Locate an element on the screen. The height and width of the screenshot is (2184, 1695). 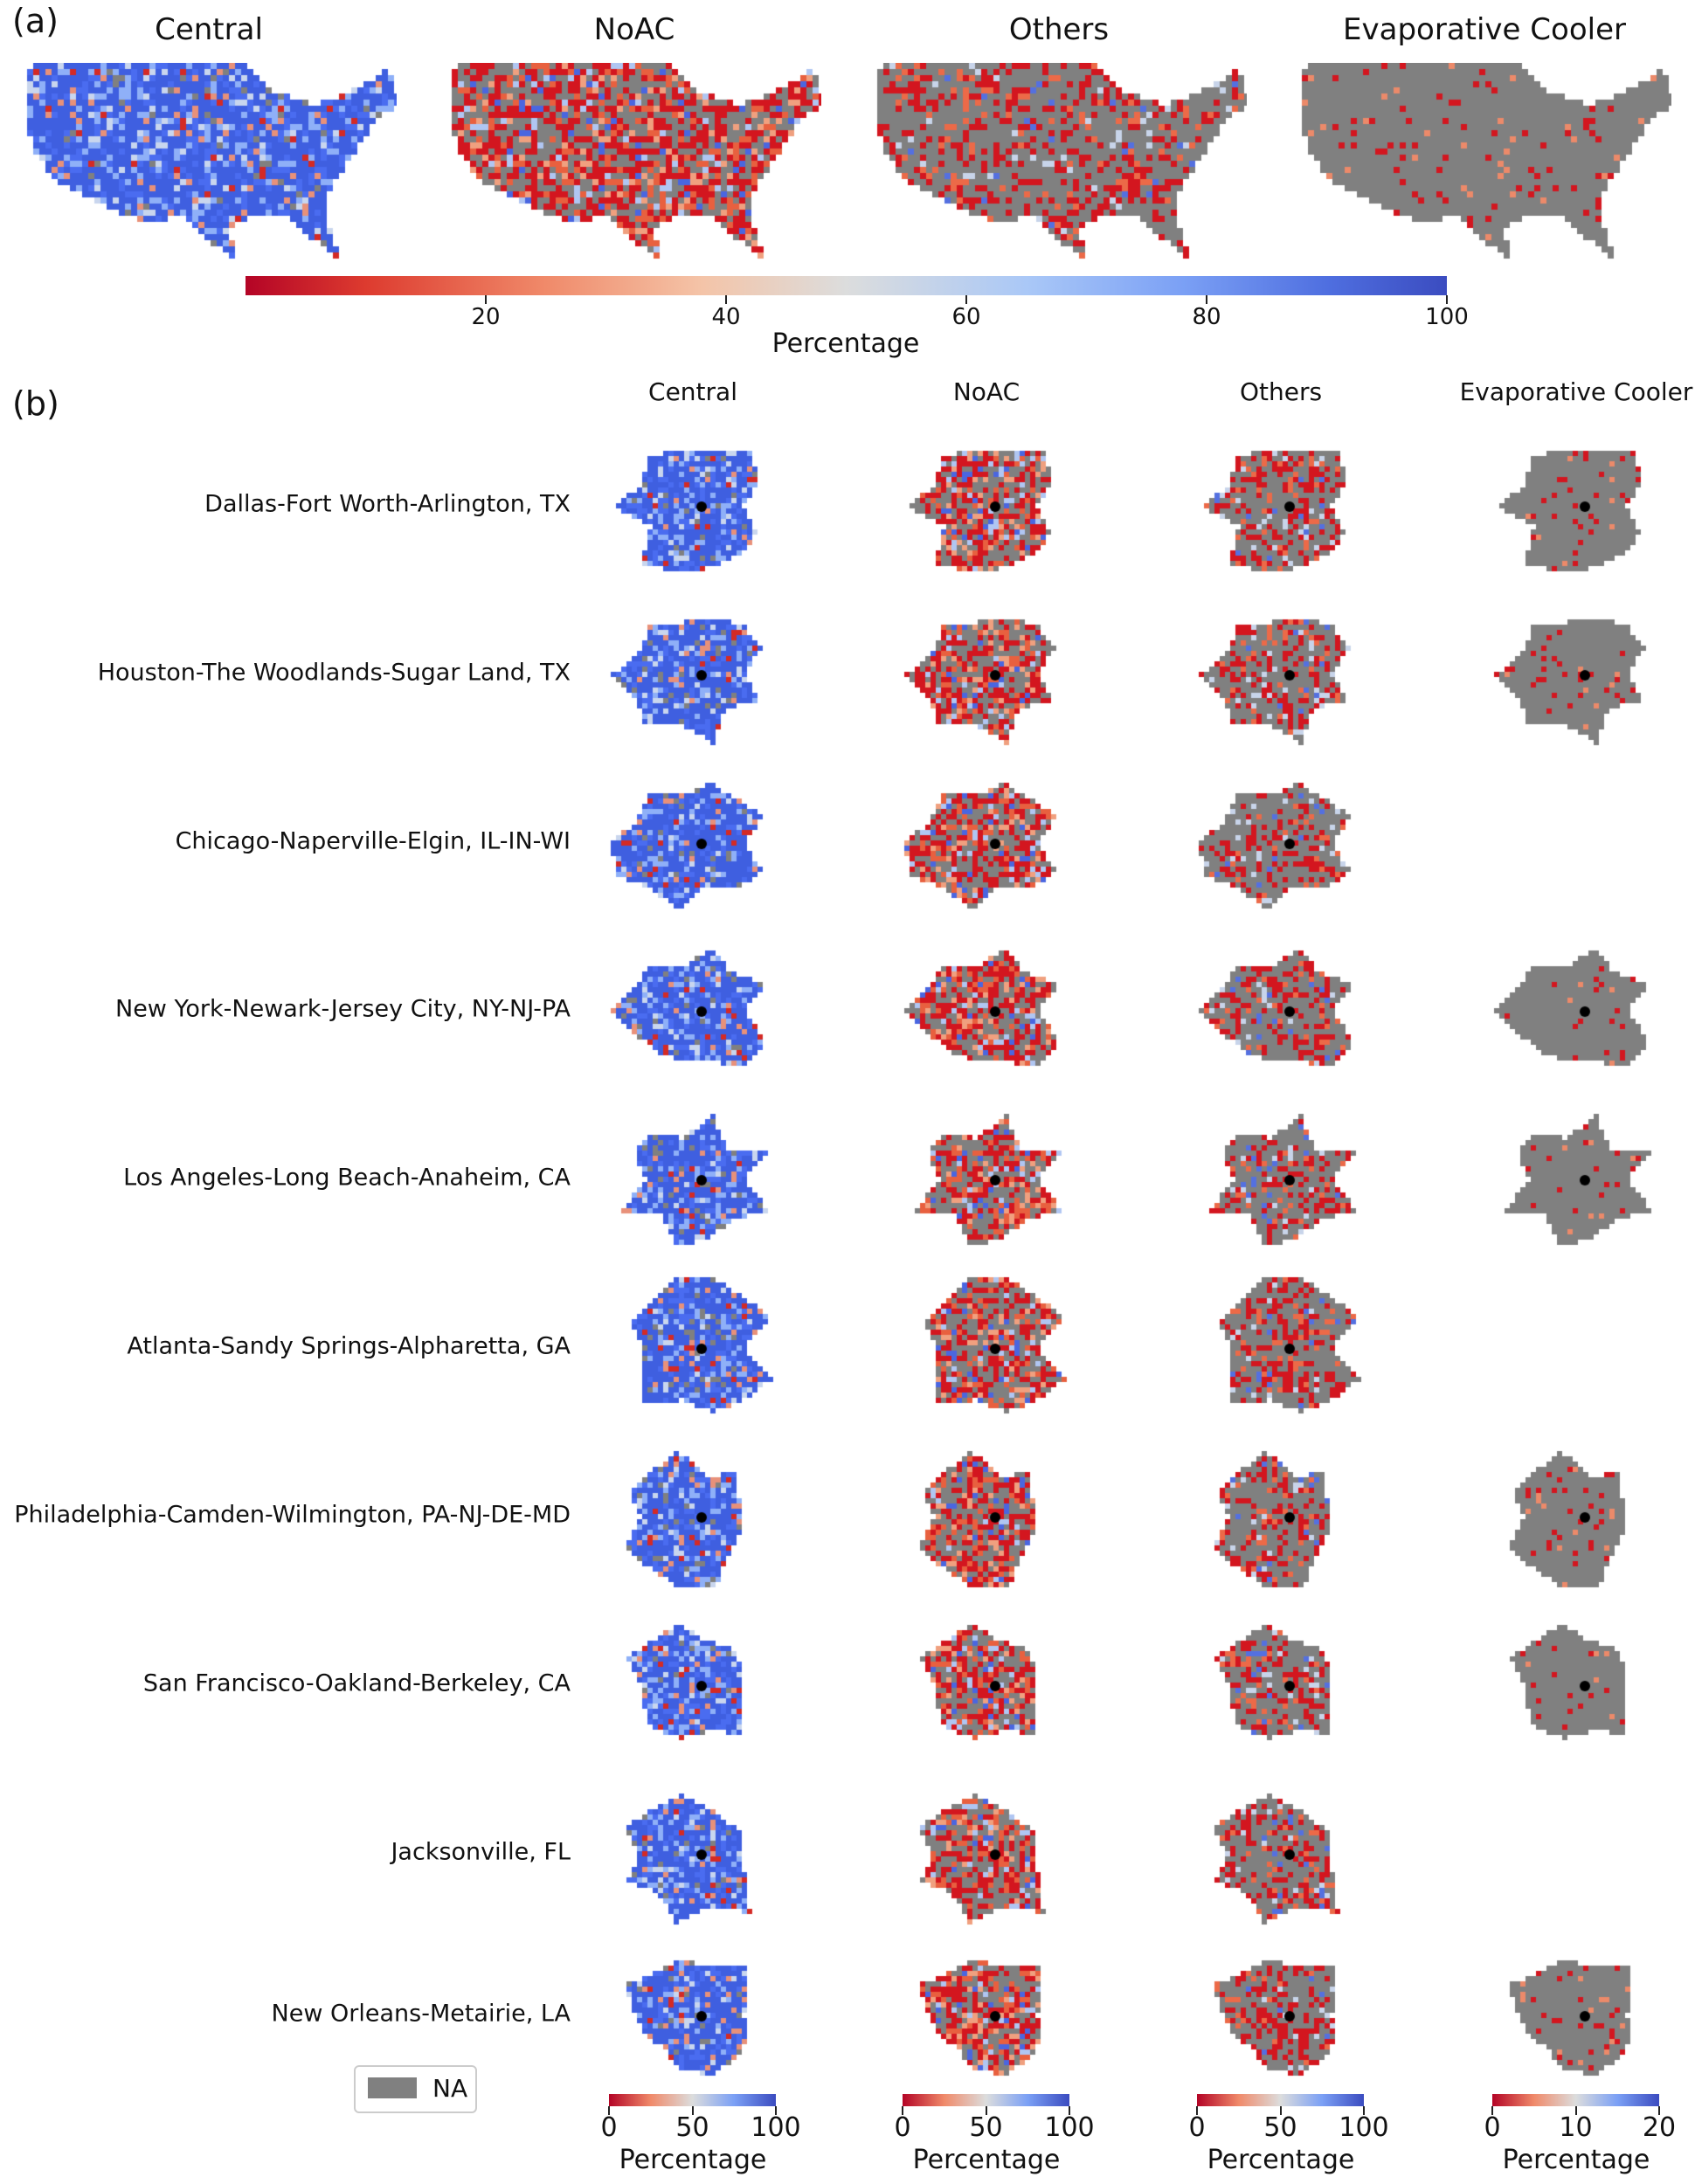
panel-b-label: (b) is located at coordinates (35, 403).